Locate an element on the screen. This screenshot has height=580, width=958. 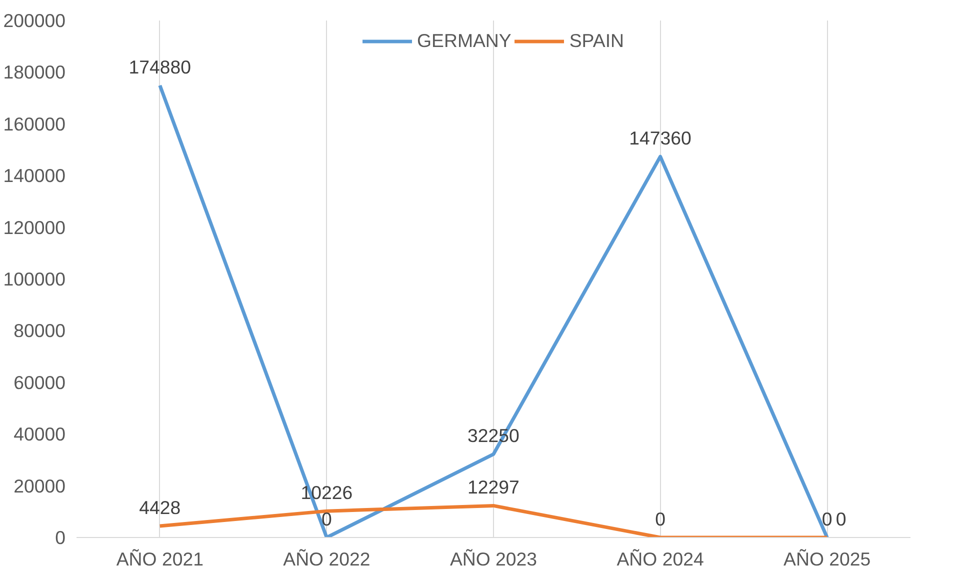
data-label: 4428 is located at coordinates (160, 507).